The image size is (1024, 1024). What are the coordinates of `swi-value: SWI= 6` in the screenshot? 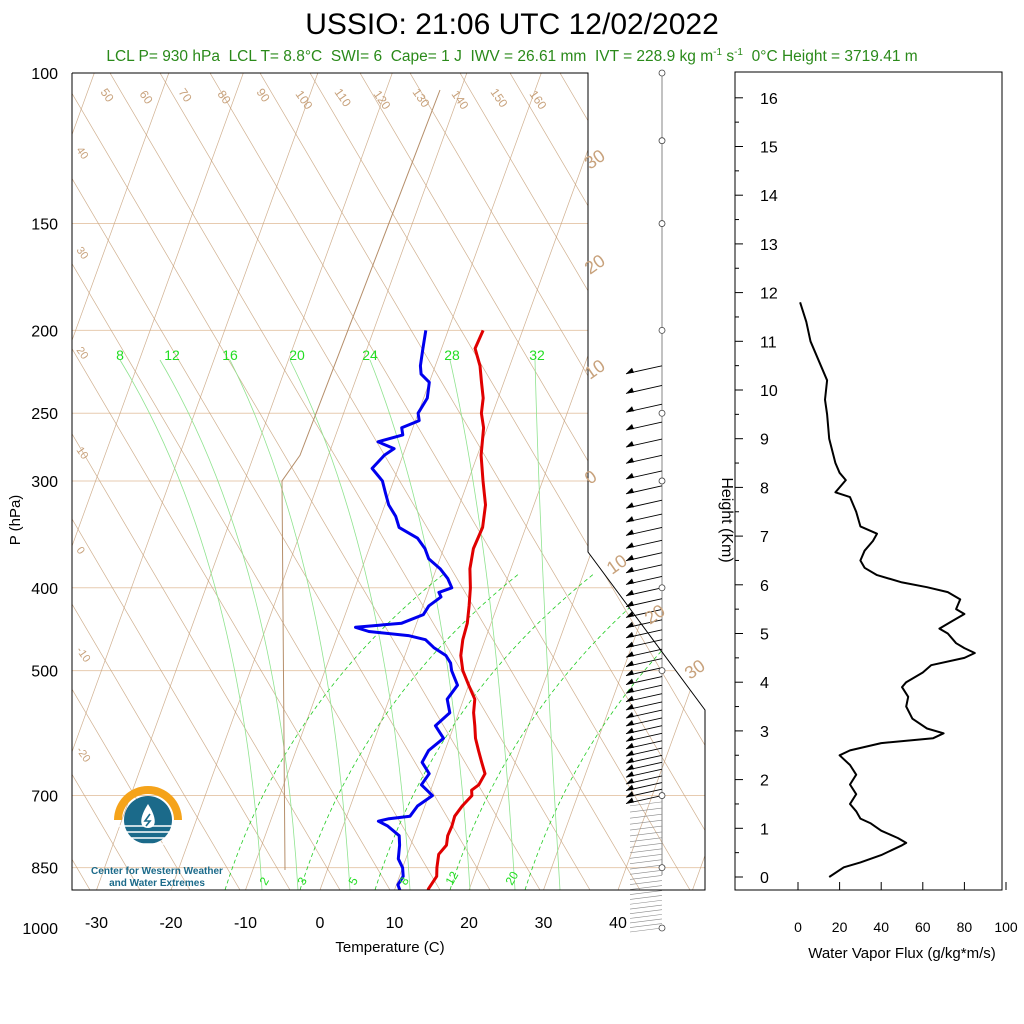 It's located at (356, 57).